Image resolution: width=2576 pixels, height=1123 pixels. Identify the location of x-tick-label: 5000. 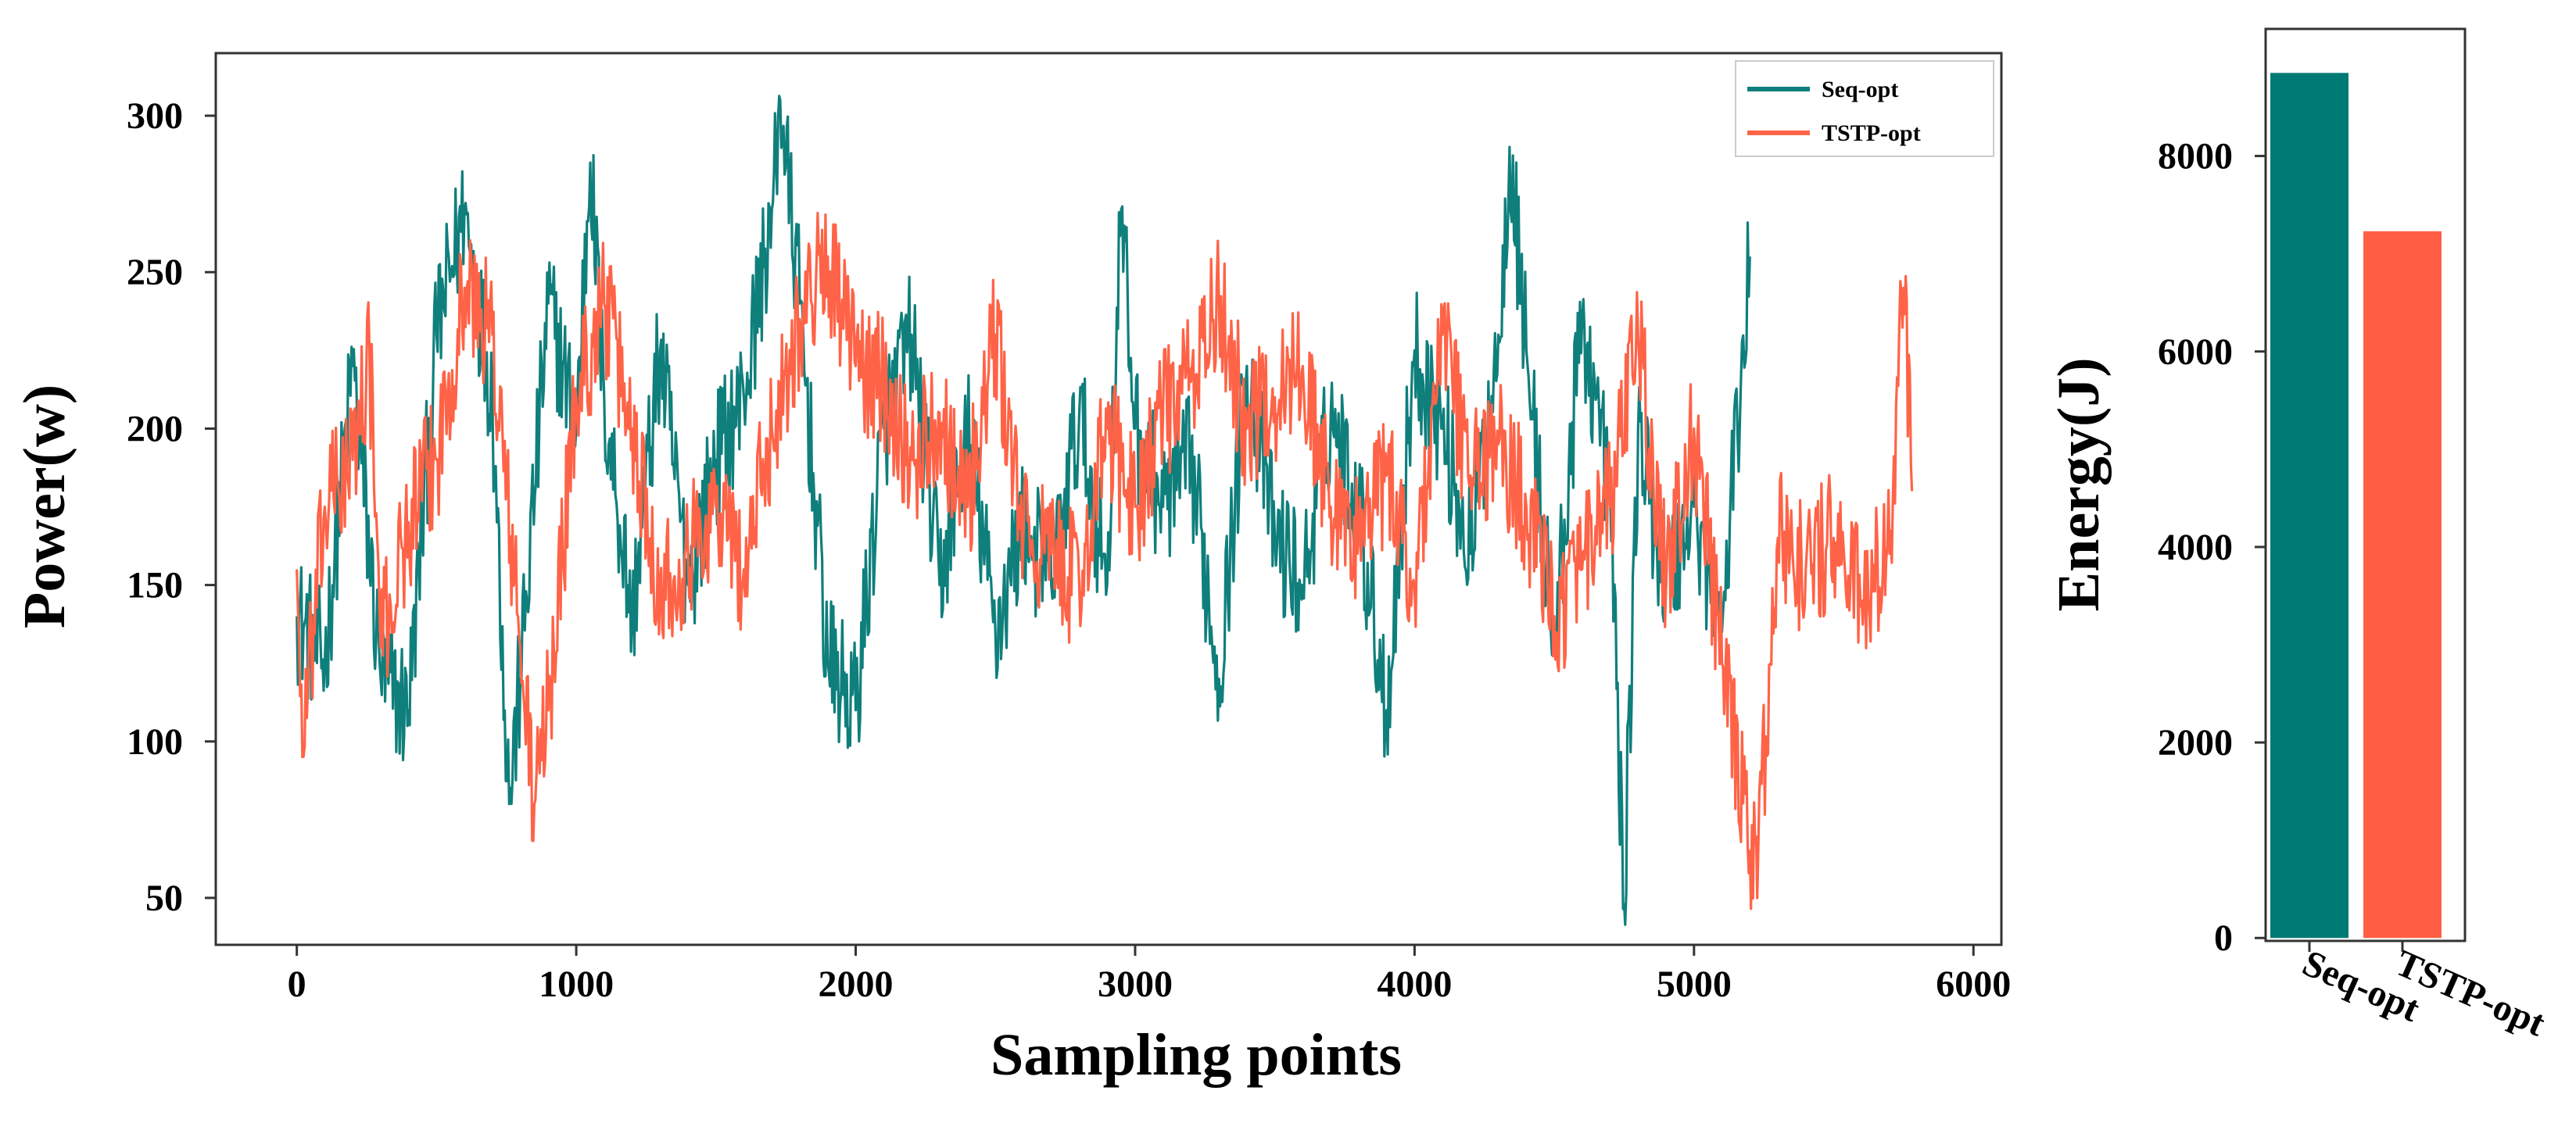
(1694, 984).